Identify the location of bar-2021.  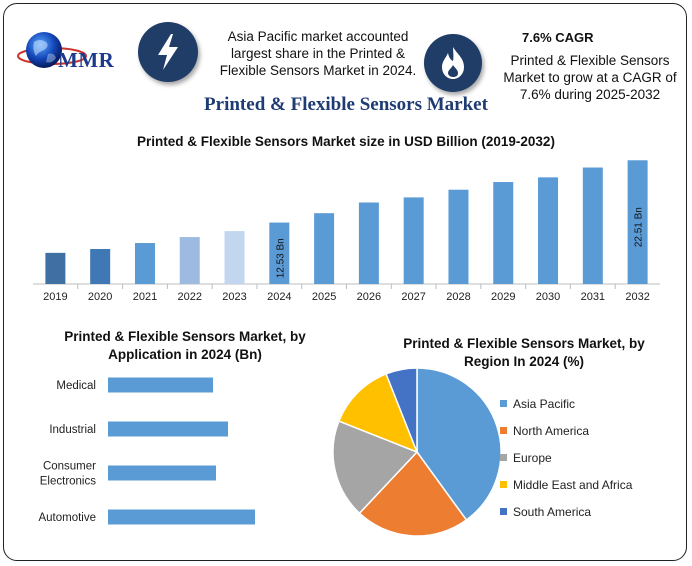
(144, 263).